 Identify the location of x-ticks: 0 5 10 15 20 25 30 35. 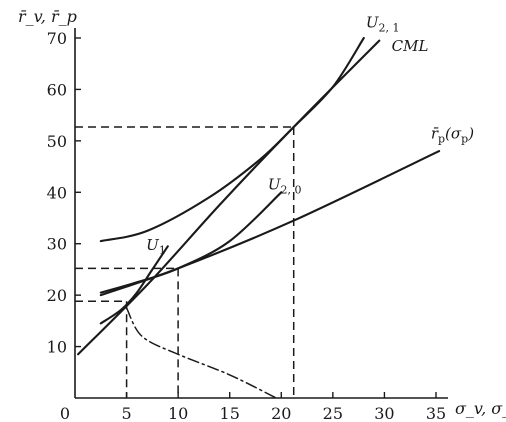
(253, 407).